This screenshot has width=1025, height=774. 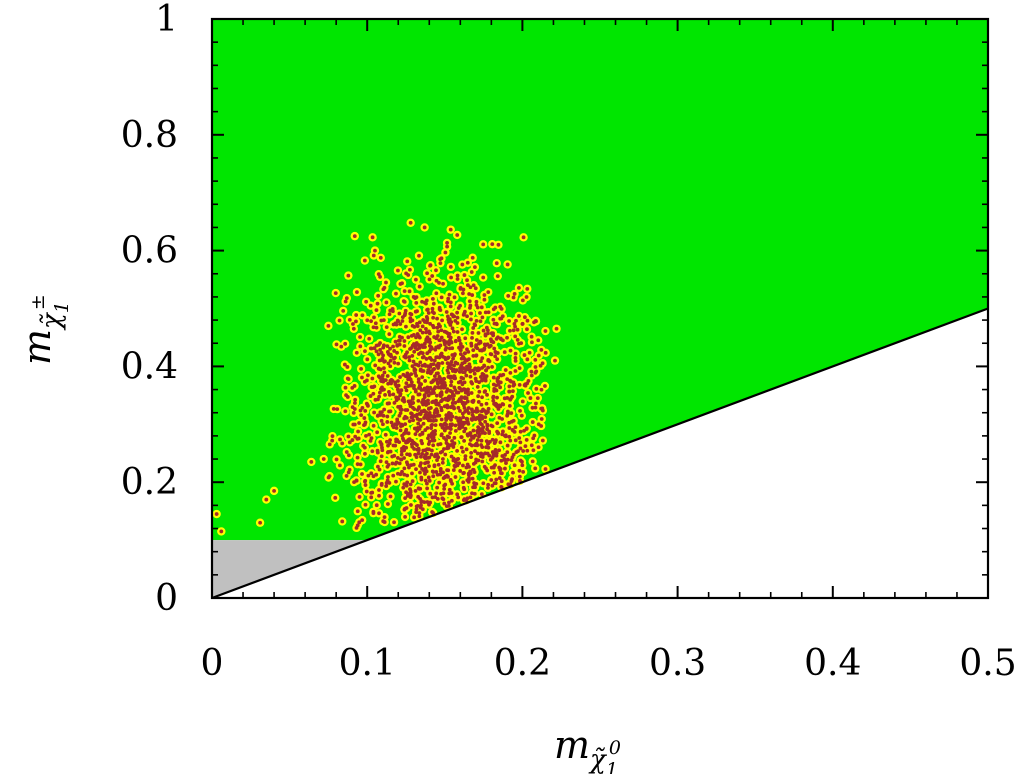 I want to click on x-axis-label: mχ̃10, so click(x=587, y=748).